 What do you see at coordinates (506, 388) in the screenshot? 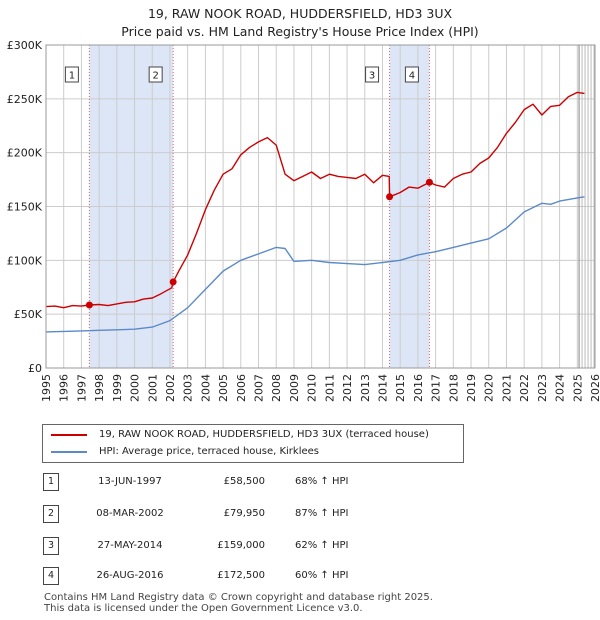
I see `x-tick-label: 2021` at bounding box center [506, 388].